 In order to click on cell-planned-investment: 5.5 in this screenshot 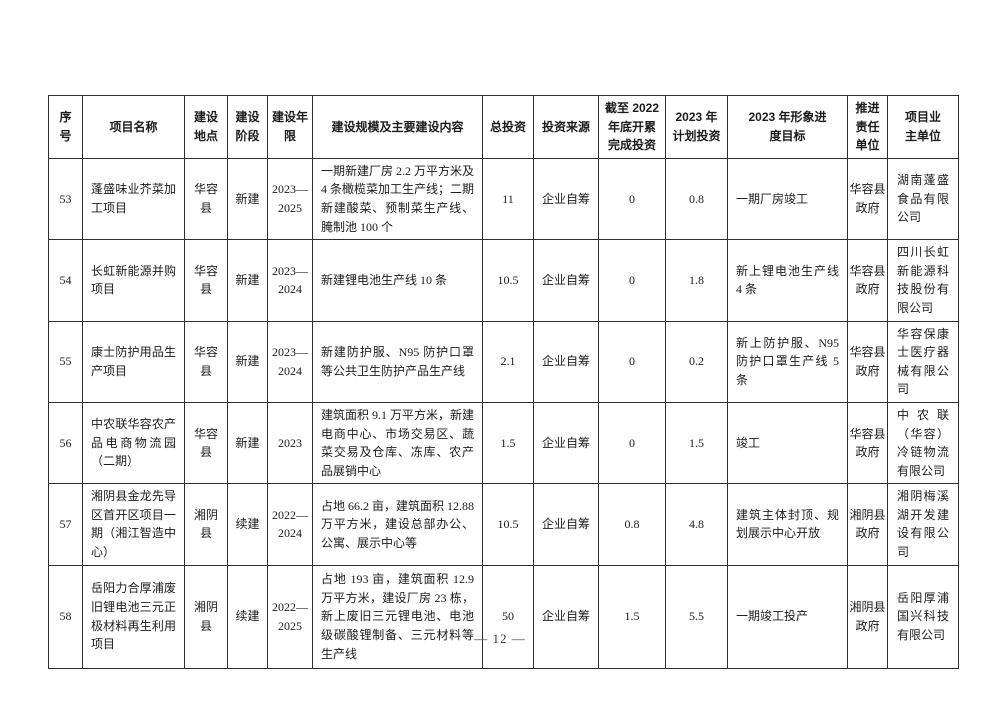, I will do `click(696, 616)`.